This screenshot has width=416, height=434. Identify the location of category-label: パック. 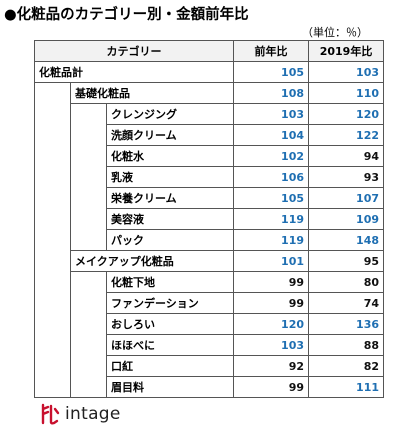
(170, 240).